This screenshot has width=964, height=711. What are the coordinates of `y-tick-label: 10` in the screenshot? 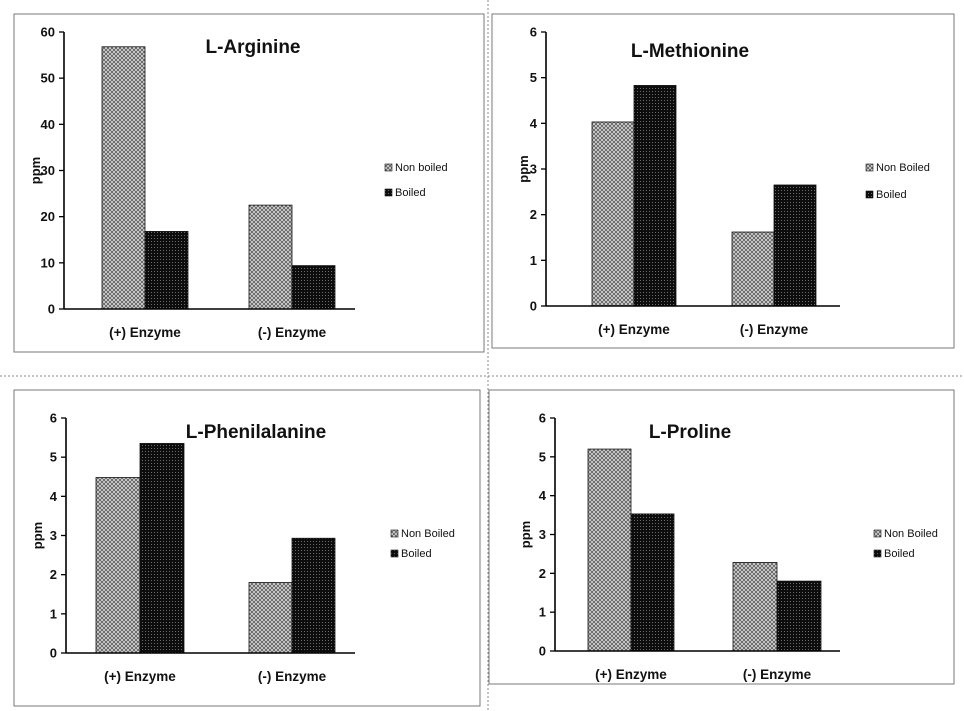 It's located at (48, 262).